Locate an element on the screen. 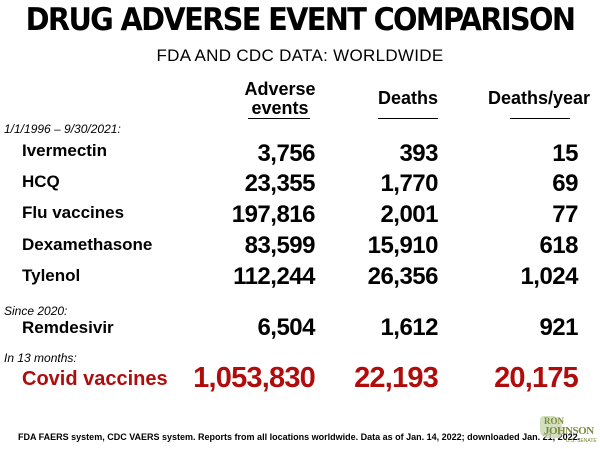 The width and height of the screenshot is (600, 449). row-label: Remdesivir is located at coordinates (68, 327).